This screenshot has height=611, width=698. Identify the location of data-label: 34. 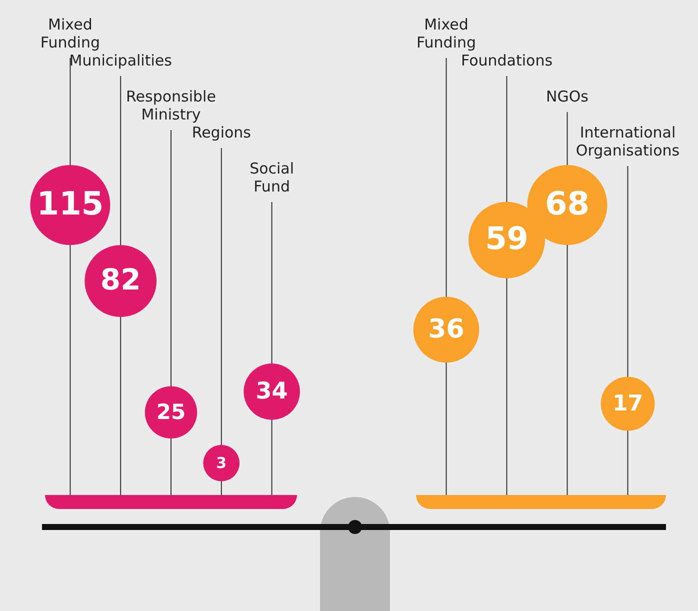
(272, 391).